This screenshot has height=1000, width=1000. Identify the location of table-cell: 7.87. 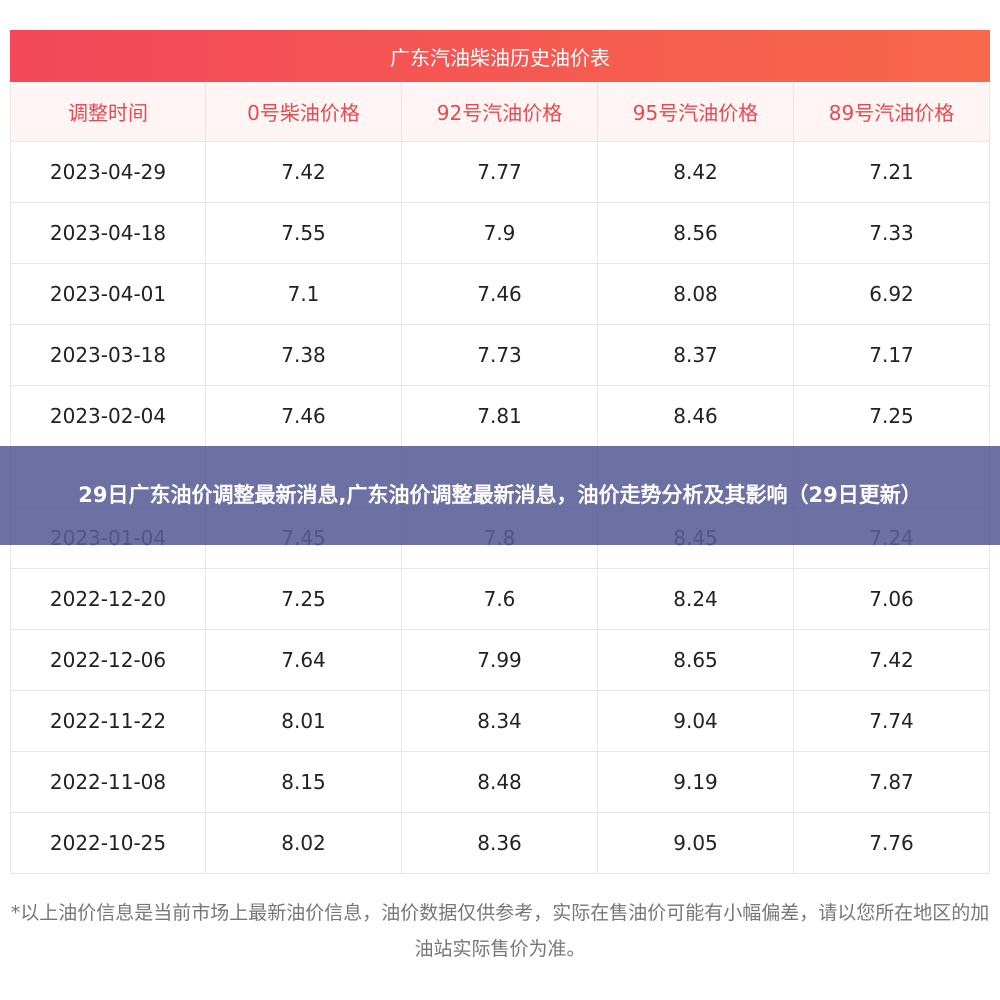
(892, 782).